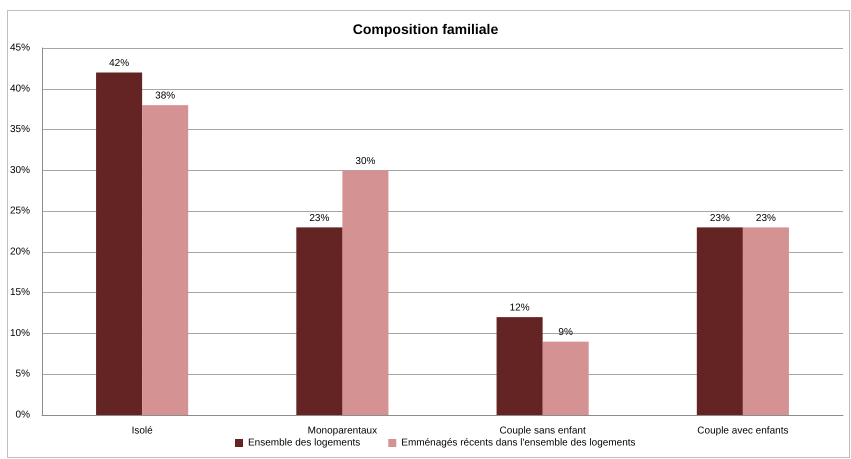 The width and height of the screenshot is (851, 459). I want to click on x-tick-label: Couple sans enfant, so click(543, 431).